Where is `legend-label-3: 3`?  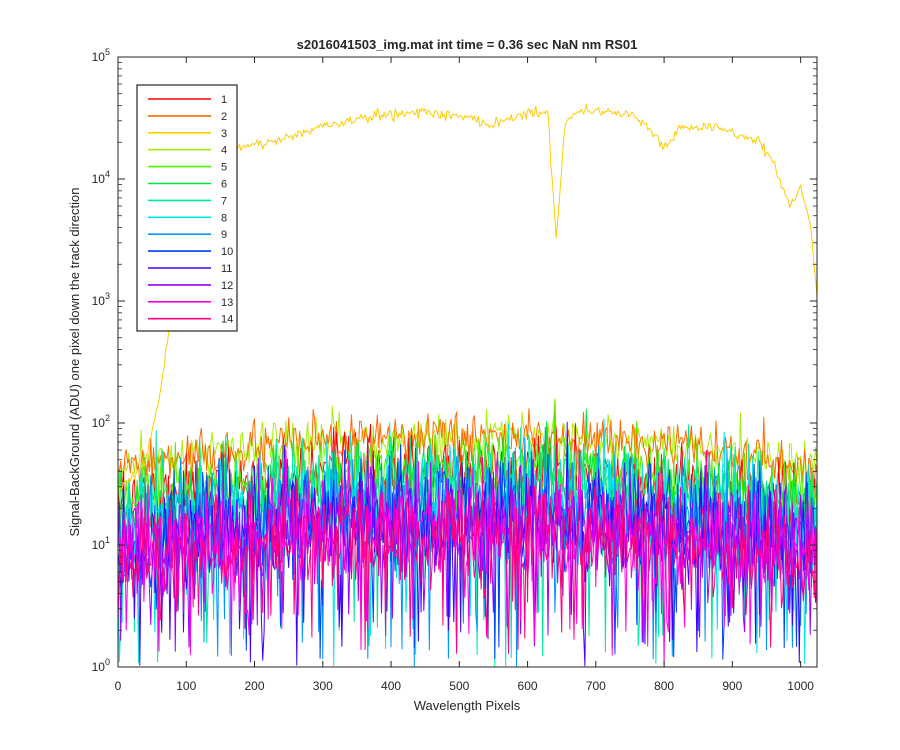
legend-label-3: 3 is located at coordinates (224, 134).